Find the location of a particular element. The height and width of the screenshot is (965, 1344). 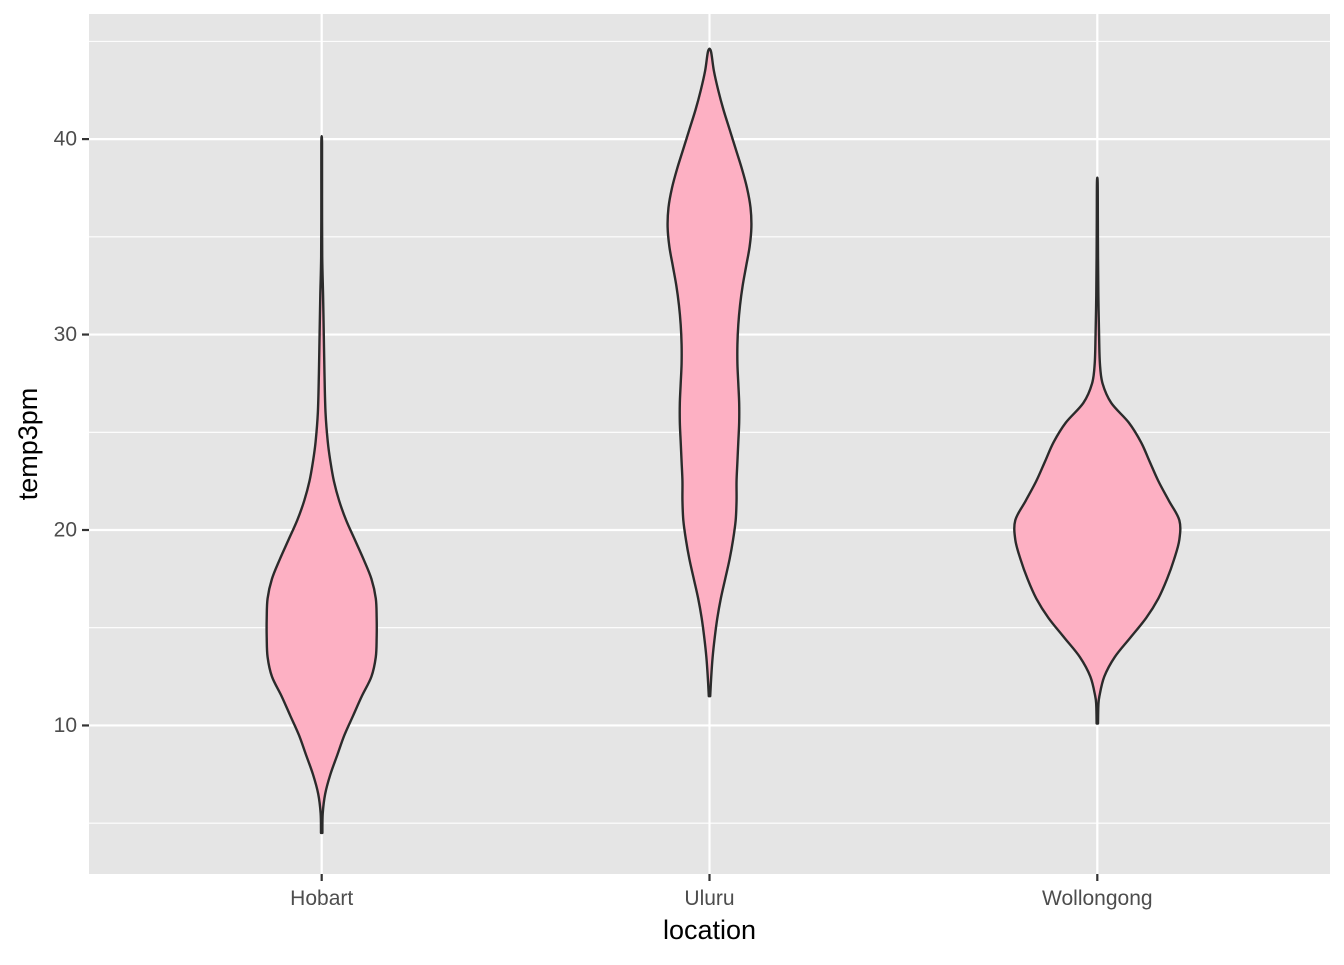

x-tick-label-hobart: Hobart is located at coordinates (321, 898).